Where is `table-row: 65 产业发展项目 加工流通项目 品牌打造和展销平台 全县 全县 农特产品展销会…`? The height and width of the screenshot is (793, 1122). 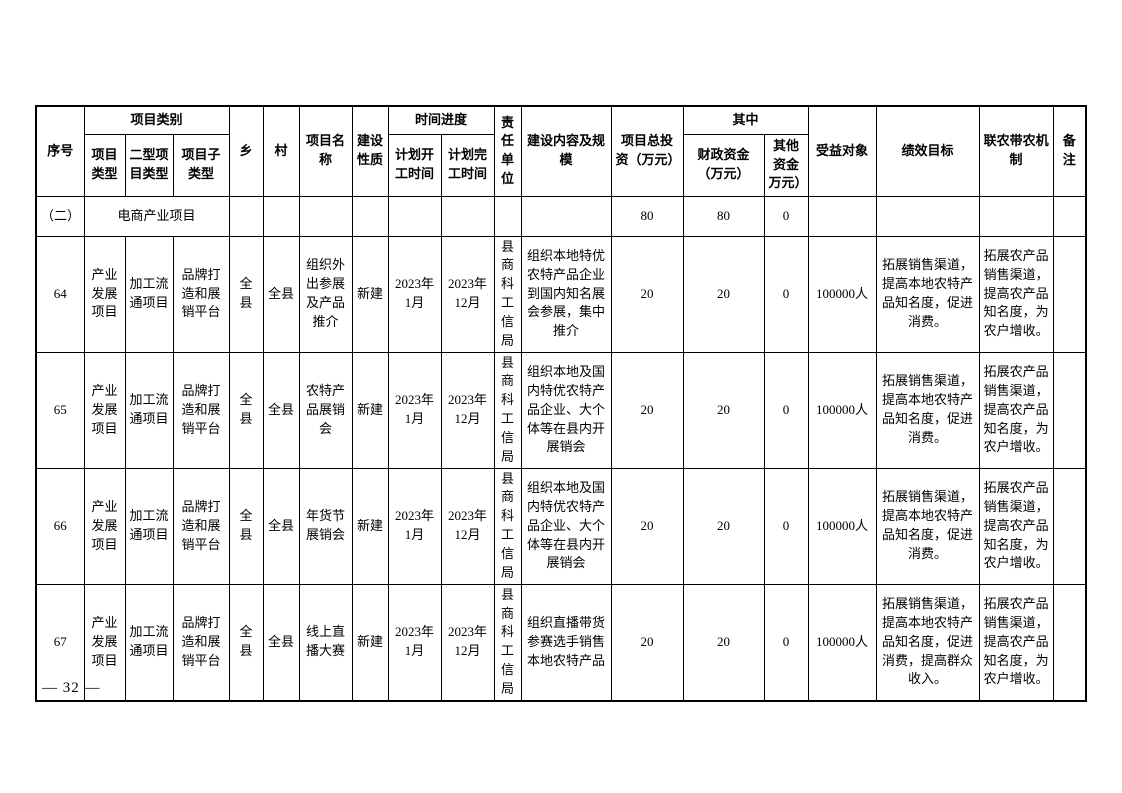 table-row: 65 产业发展项目 加工流通项目 品牌打造和展销平台 全县 全县 农特产品展销会… is located at coordinates (561, 410).